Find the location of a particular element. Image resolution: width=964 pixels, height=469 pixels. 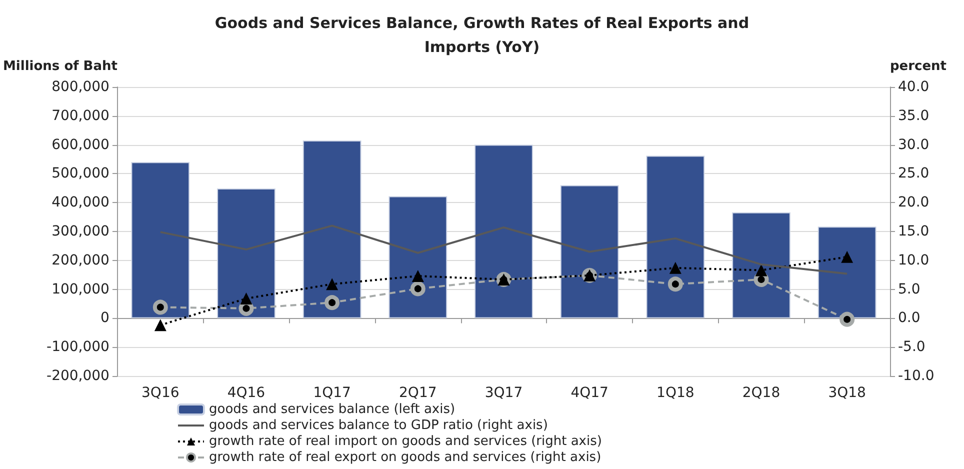

y2-tick-label: 15.0 is located at coordinates (914, 232).